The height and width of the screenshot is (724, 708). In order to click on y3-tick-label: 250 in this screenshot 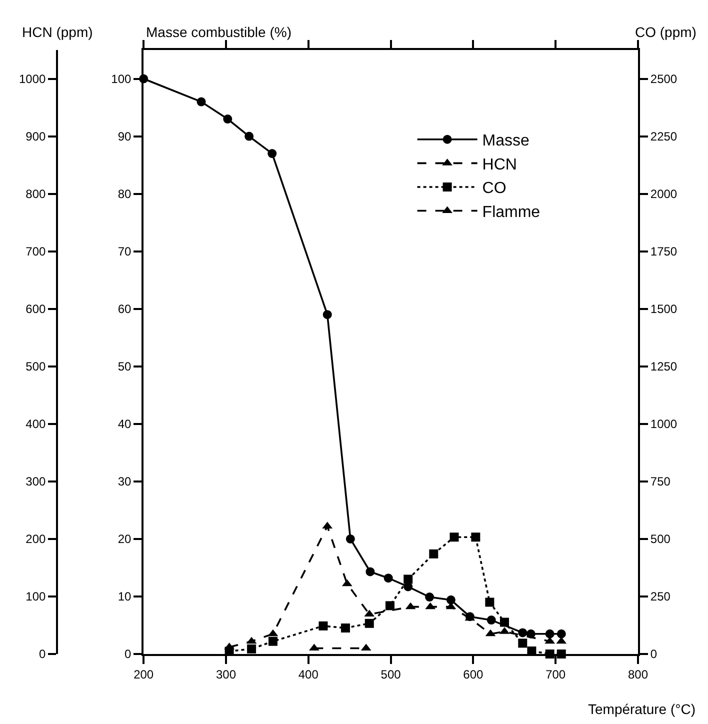, I will do `click(660, 597)`.